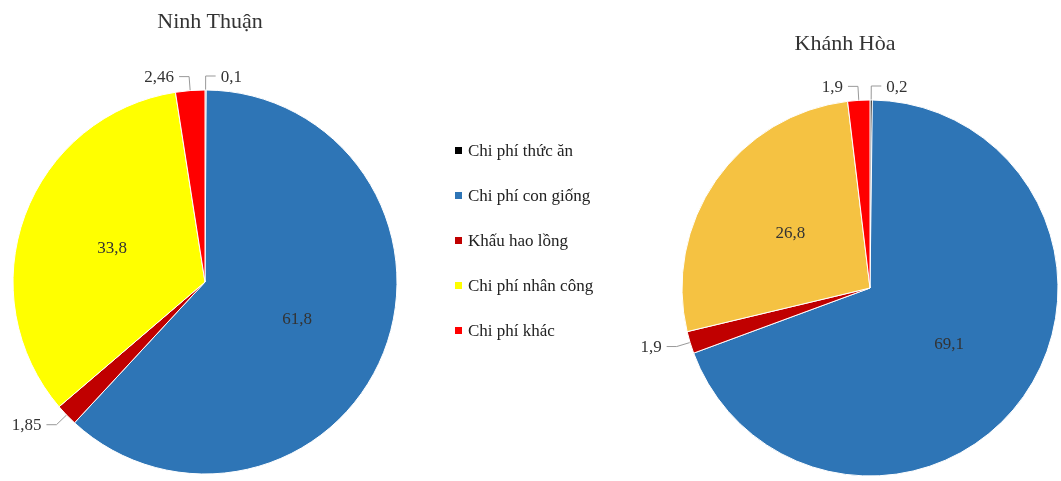  I want to click on legend-label: Chi phí thức ăn, so click(521, 150).